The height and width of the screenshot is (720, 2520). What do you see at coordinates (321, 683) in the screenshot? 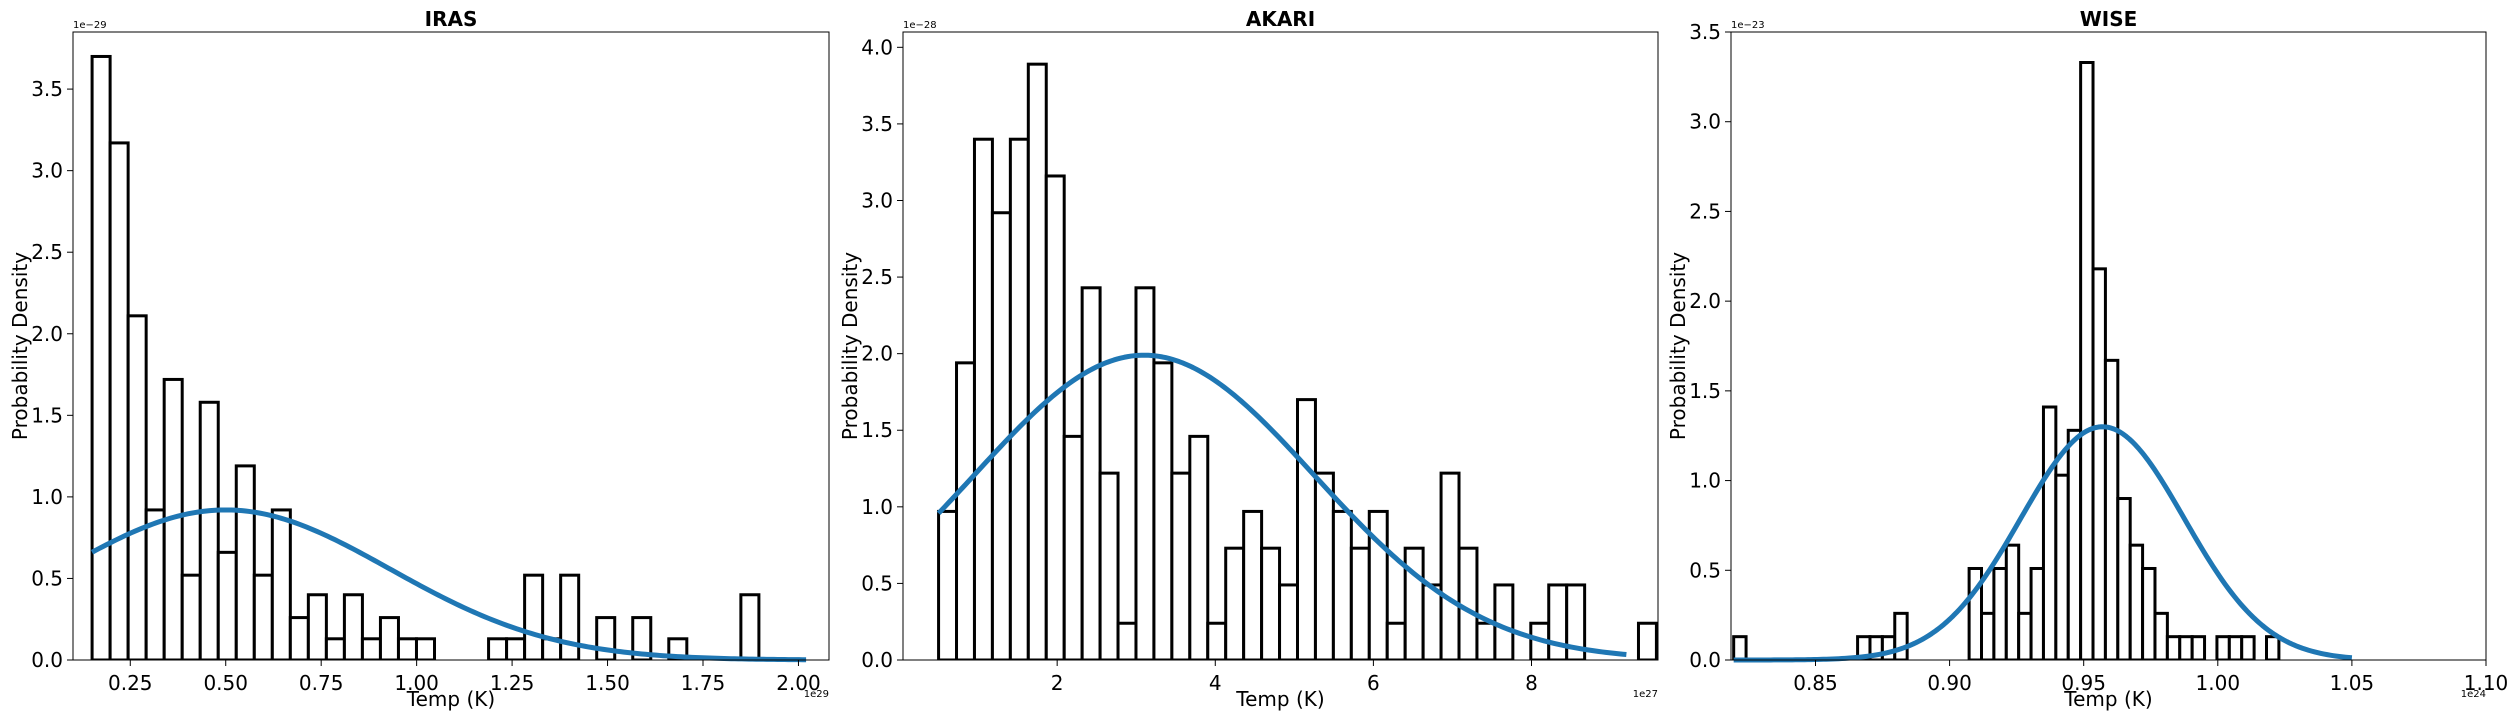
I see `x-tick-label: 0.75` at bounding box center [321, 683].